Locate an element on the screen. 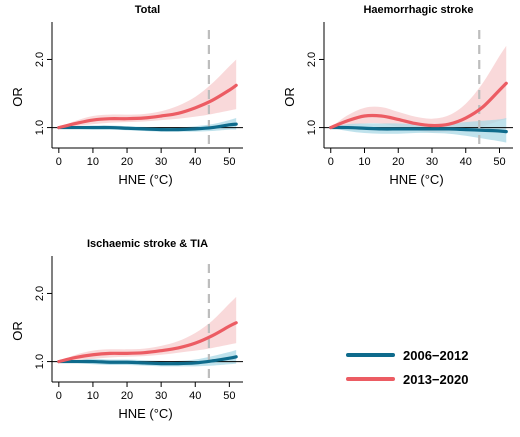 This screenshot has height=437, width=520. panel-title: Ischaemic stroke & TIA is located at coordinates (147, 244).